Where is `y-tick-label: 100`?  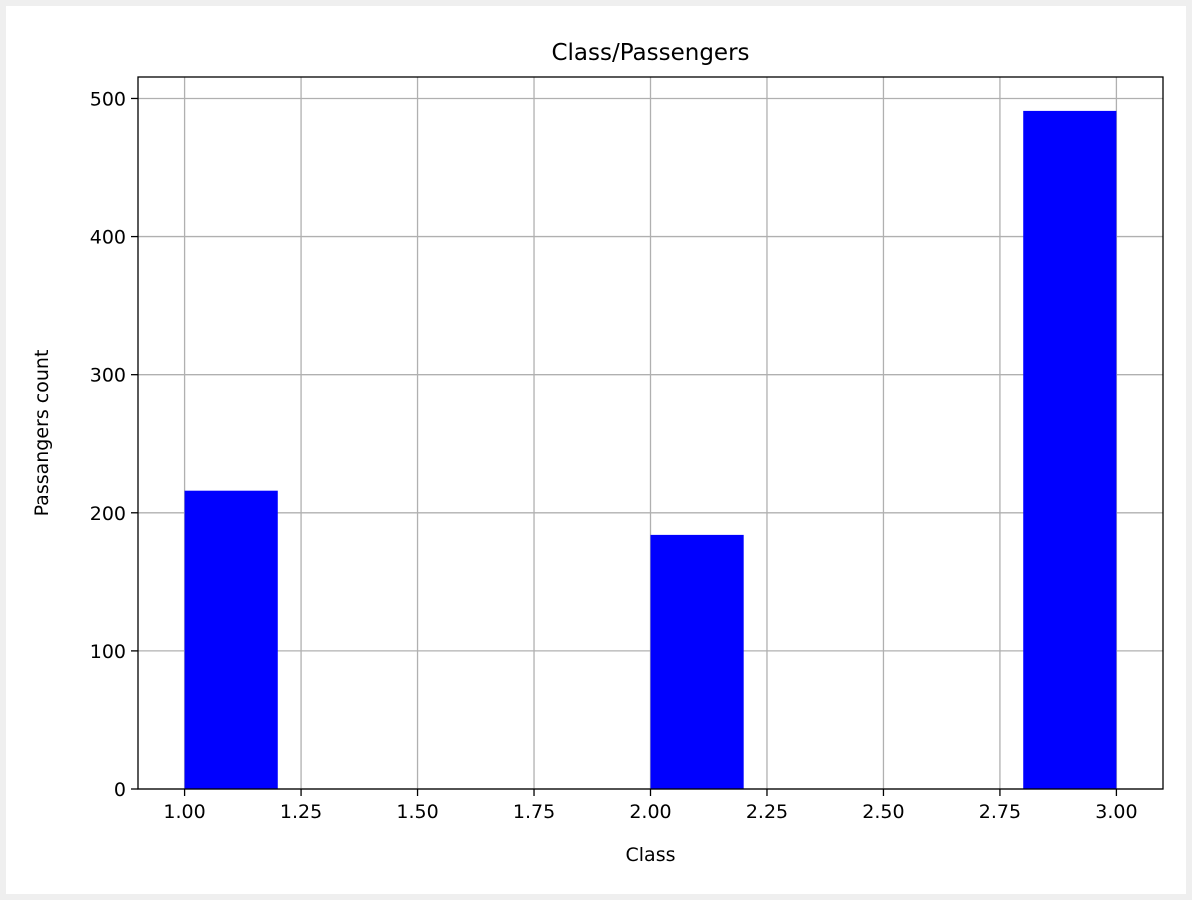
y-tick-label: 100 is located at coordinates (108, 652).